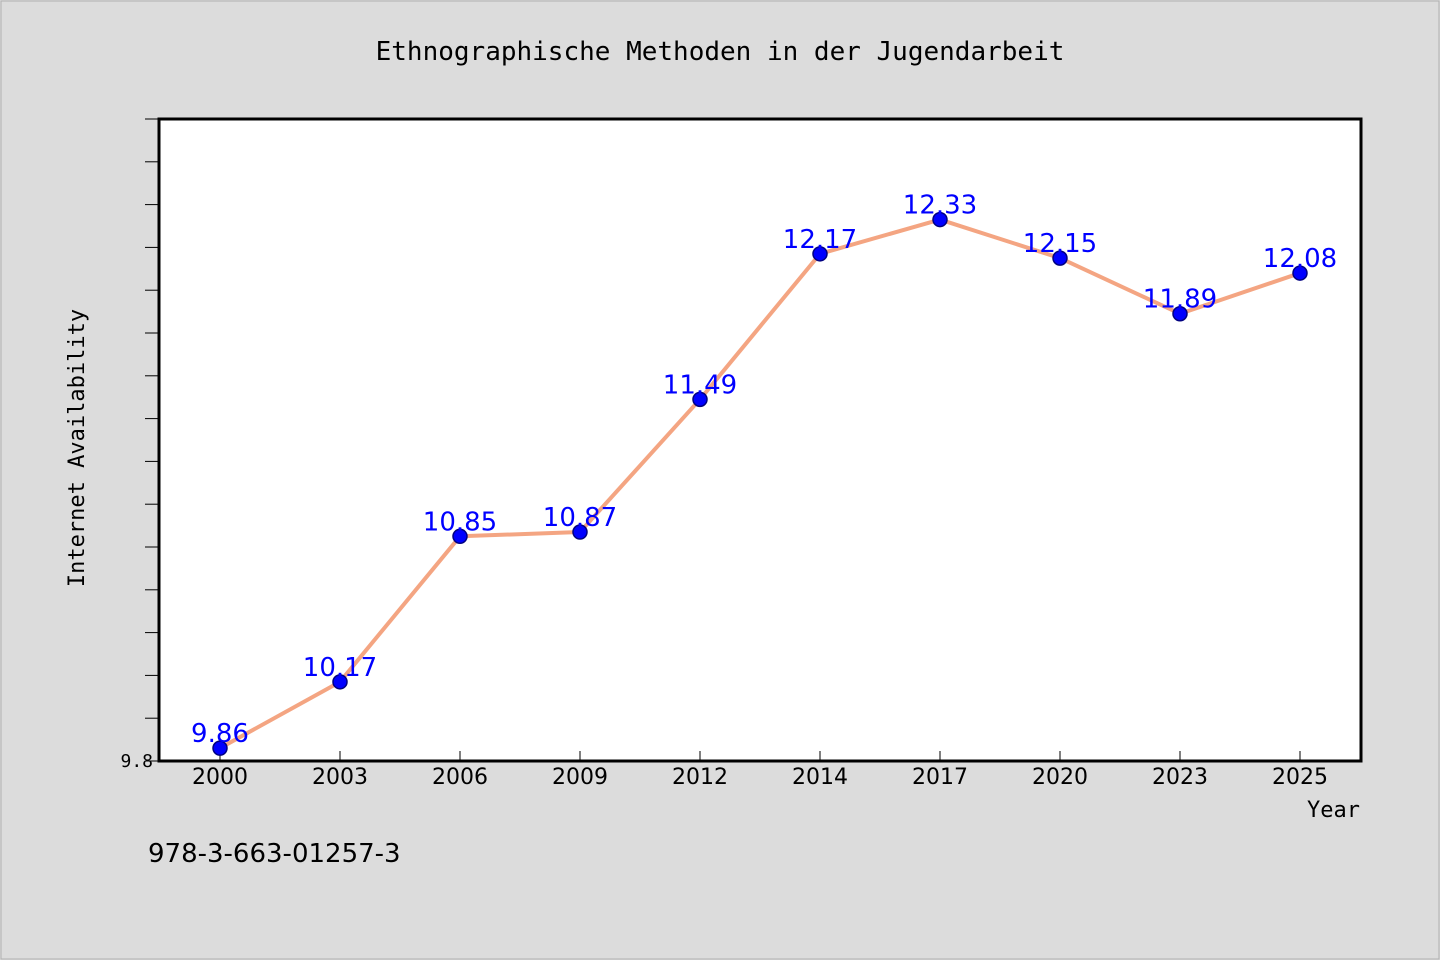 The image size is (1440, 960). I want to click on data-point-label: 12.08, so click(1300, 259).